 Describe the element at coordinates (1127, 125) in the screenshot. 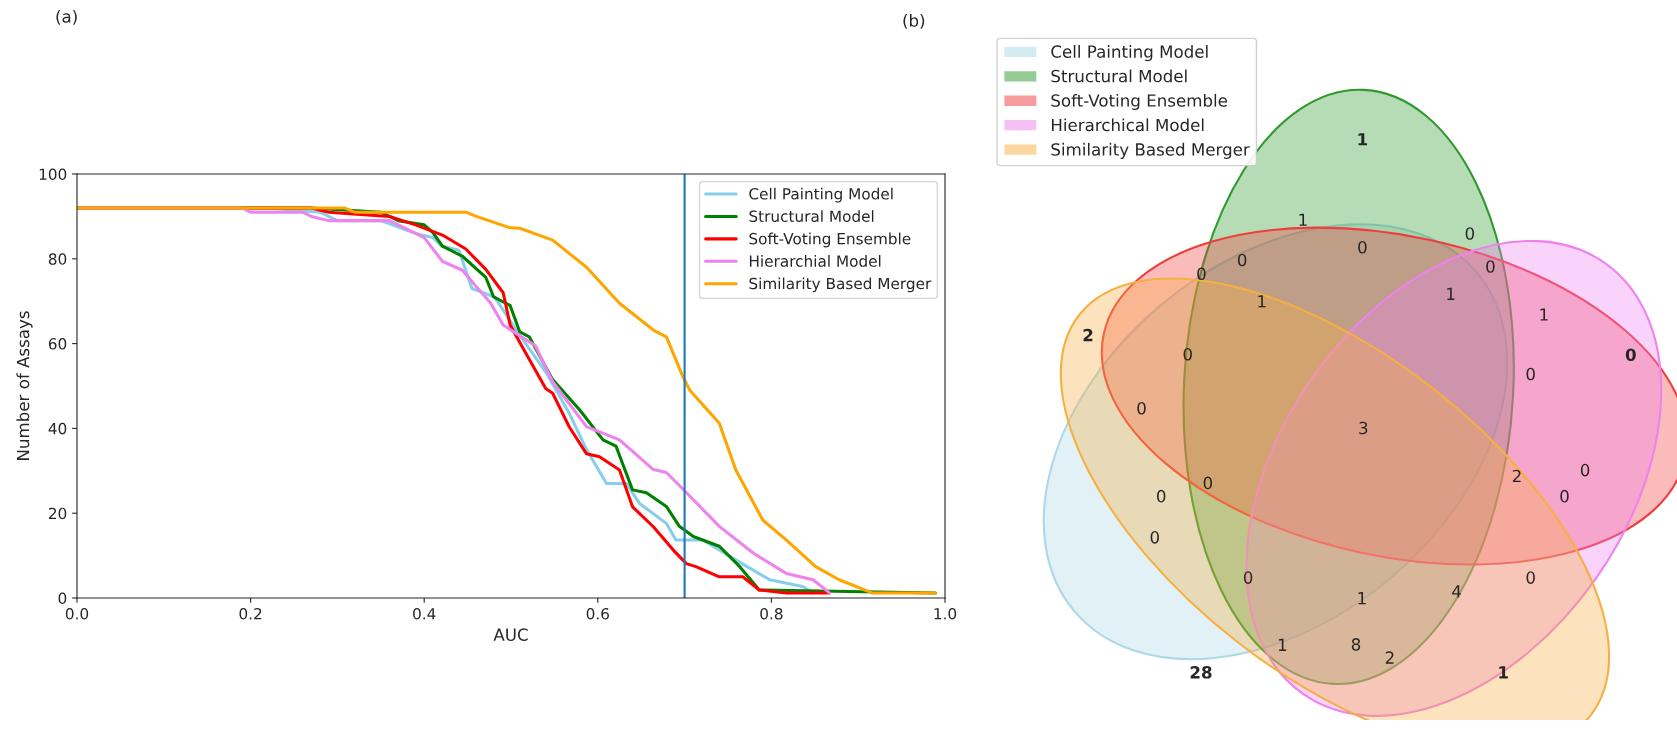

I see `legend-label: Hierarchical Model` at that location.